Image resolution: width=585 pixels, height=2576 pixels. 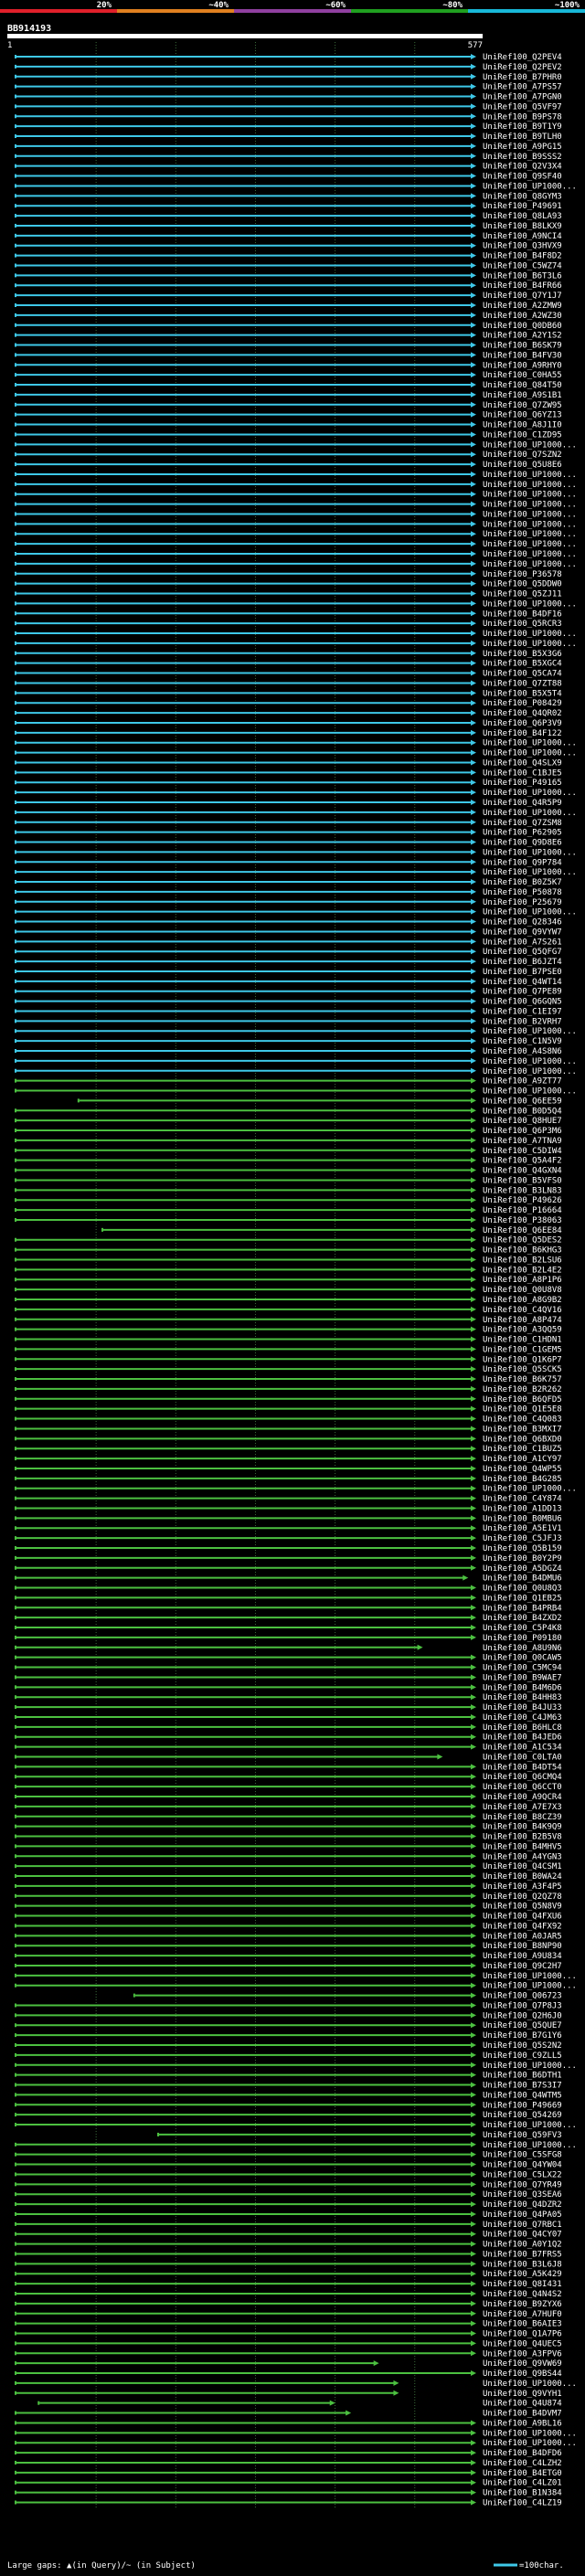 I want to click on scale-segment, so click(x=176, y=11).